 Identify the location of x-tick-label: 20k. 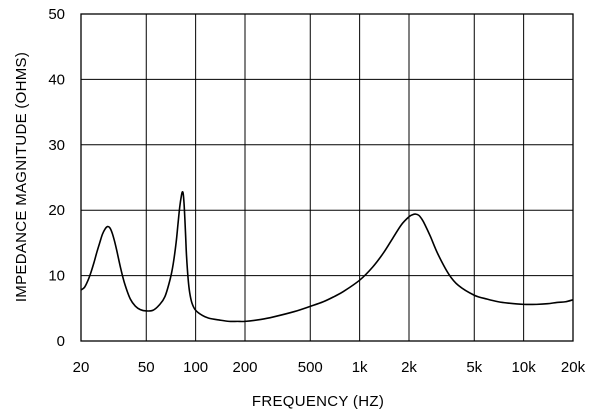
(573, 367).